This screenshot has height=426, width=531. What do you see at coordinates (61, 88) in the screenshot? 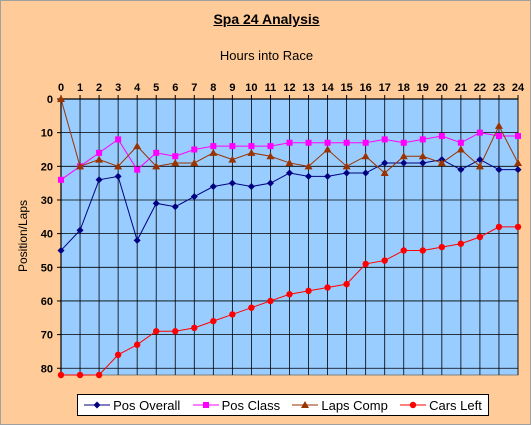
I see `x-tick-label: 0` at bounding box center [61, 88].